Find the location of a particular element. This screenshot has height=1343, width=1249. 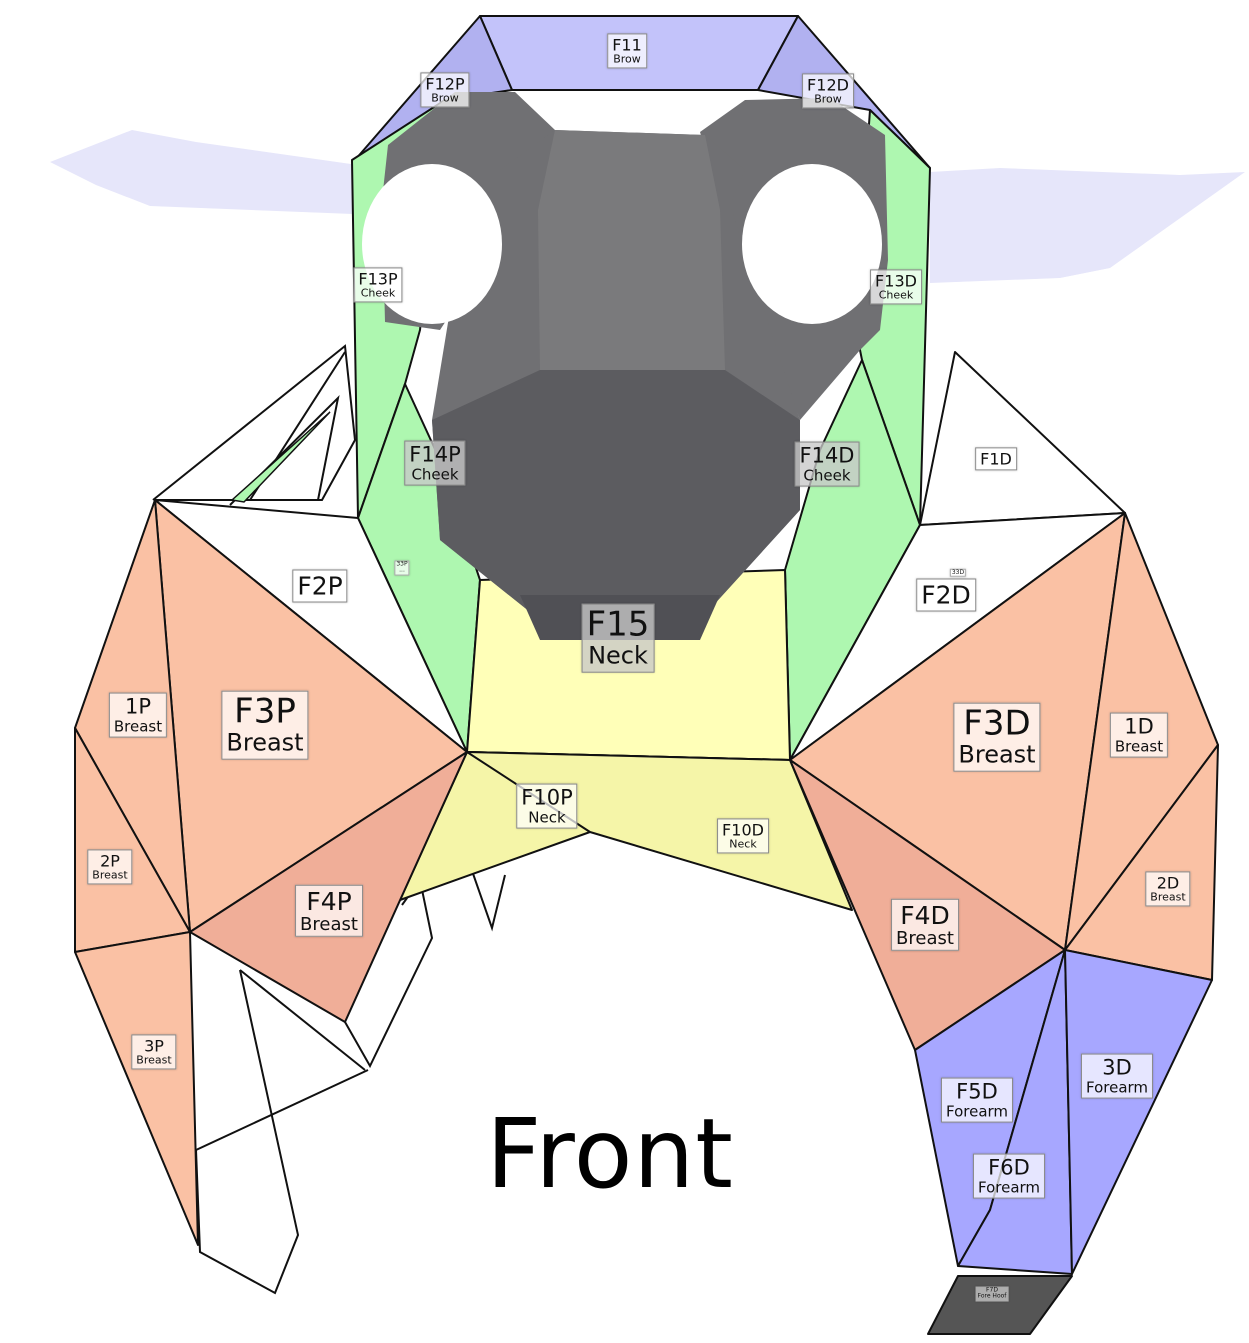

label-f13p: F13P Cheek is located at coordinates (378, 285).